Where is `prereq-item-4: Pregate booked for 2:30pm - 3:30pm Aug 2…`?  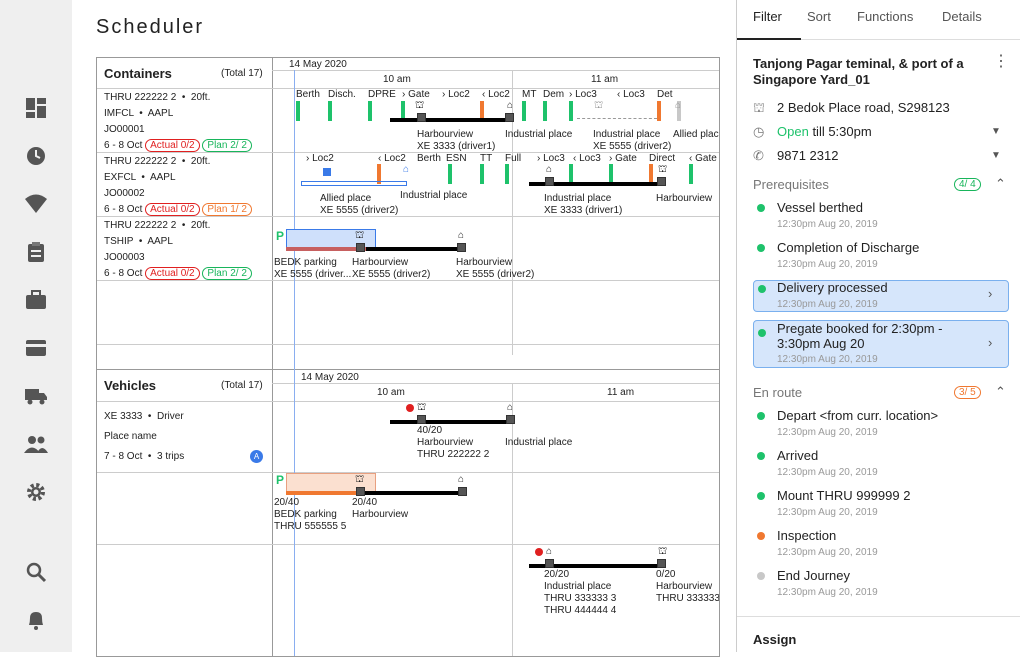 prereq-item-4: Pregate booked for 2:30pm - 3:30pm Aug 2… is located at coordinates (881, 344).